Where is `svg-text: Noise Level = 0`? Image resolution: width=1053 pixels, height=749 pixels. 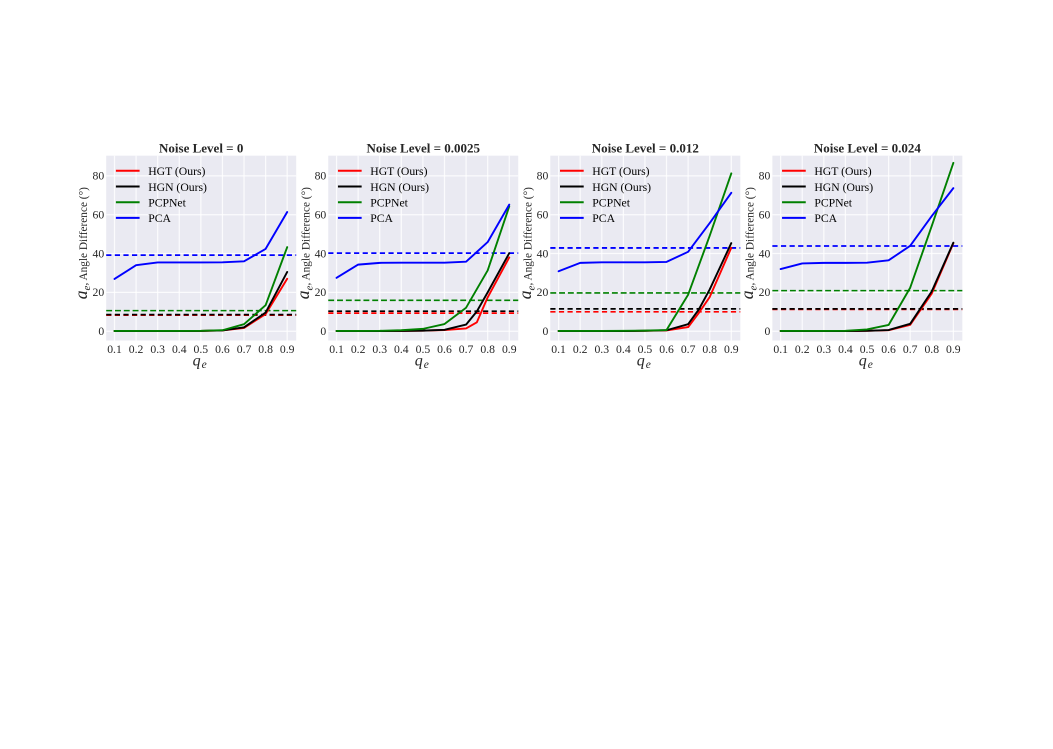 svg-text: Noise Level = 0 is located at coordinates (201, 148).